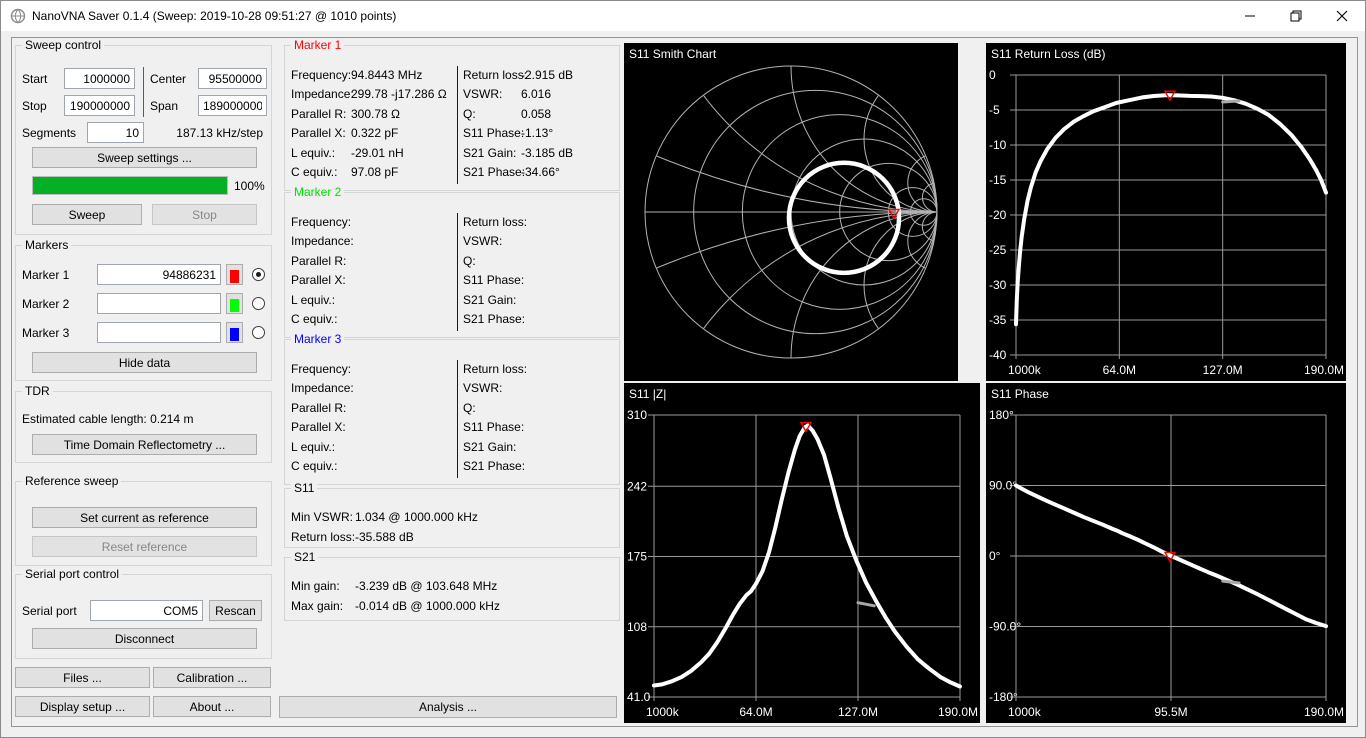 The image size is (1366, 738). I want to click on marker-detail-title: Marker 2, so click(318, 192).